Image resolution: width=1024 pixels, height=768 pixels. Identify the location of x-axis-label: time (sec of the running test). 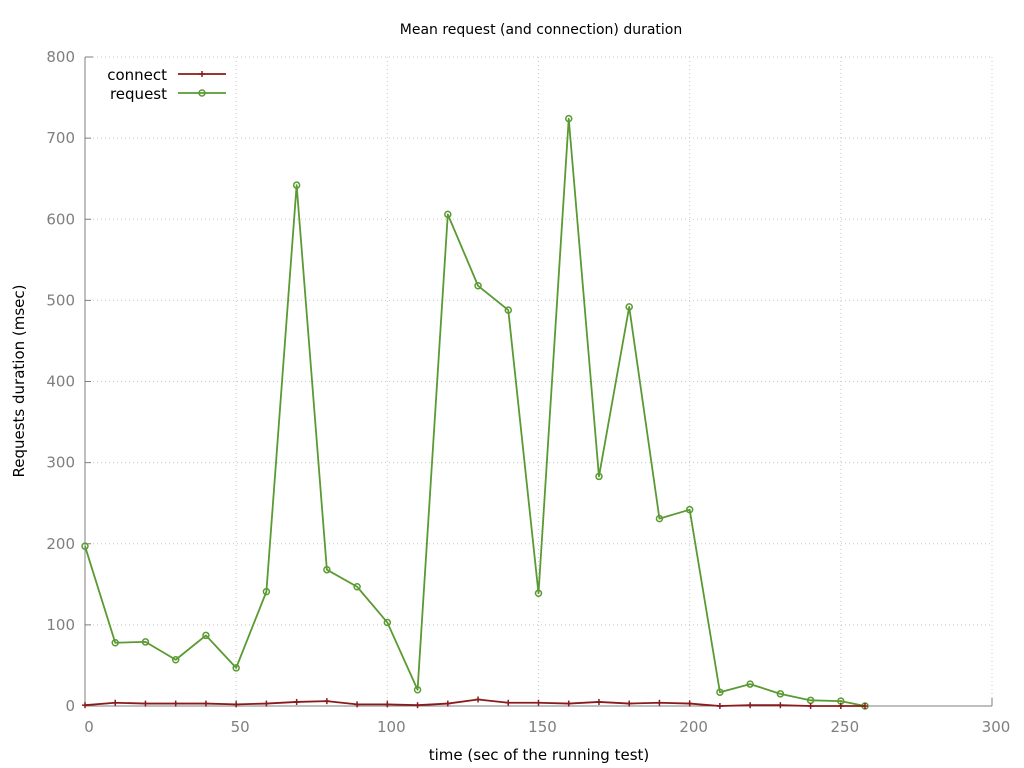
(539, 755).